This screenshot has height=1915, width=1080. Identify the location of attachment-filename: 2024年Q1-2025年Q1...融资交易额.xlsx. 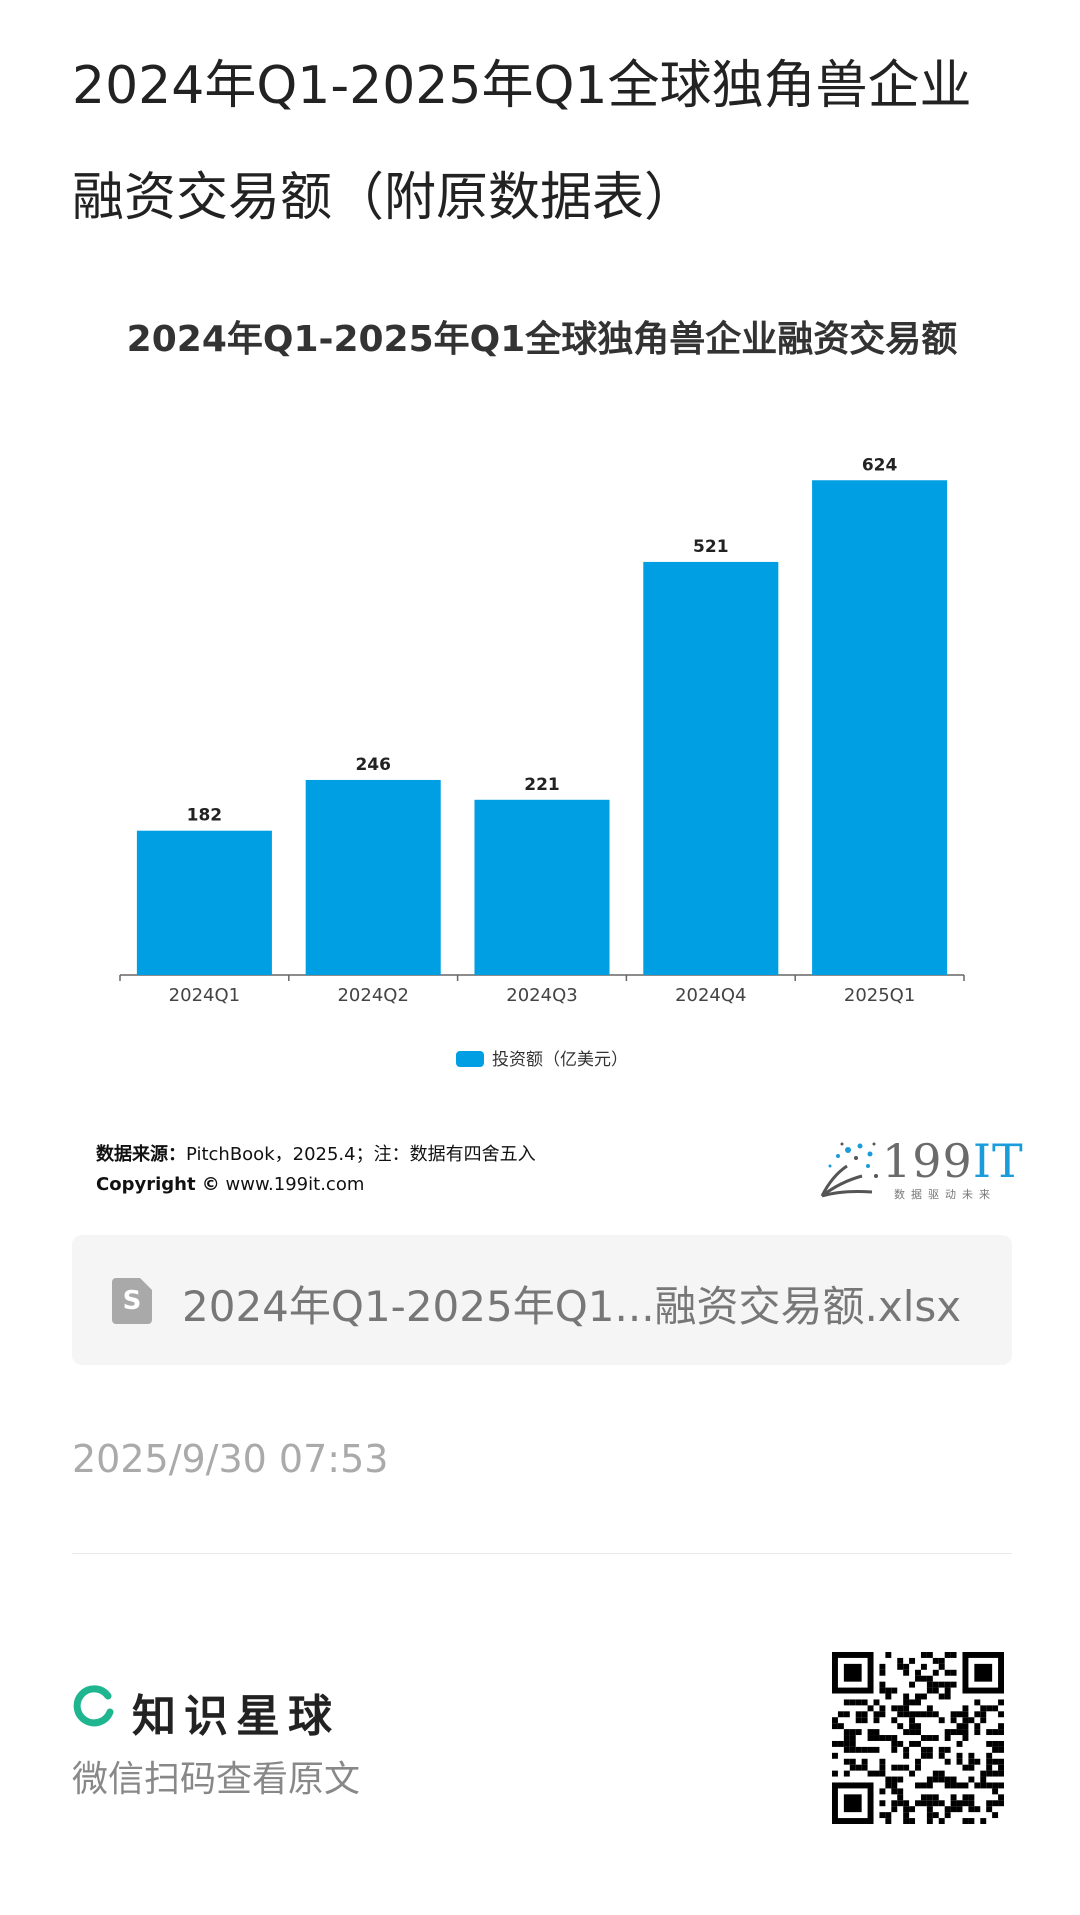
(572, 1306).